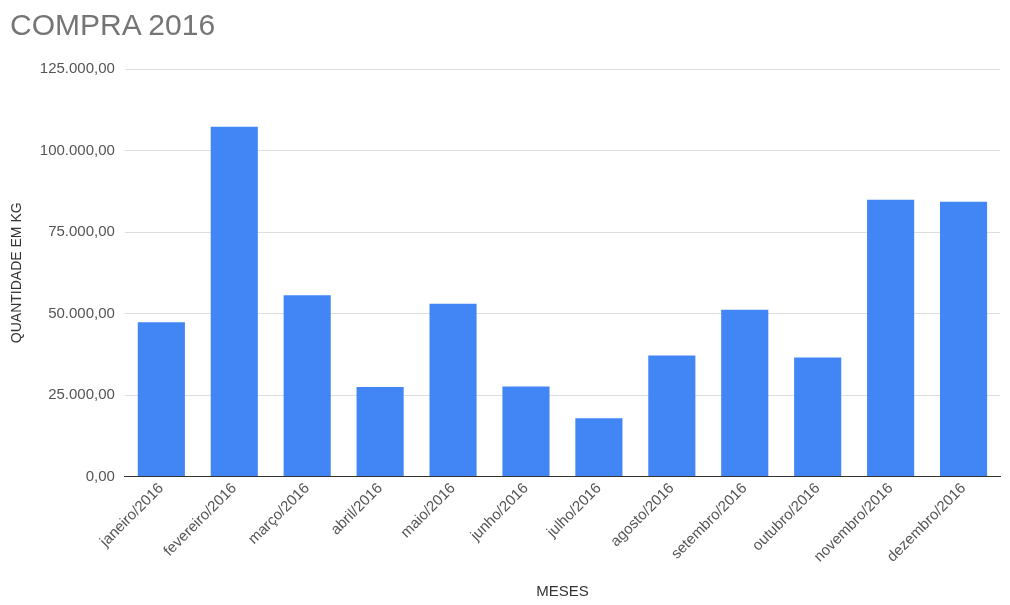  What do you see at coordinates (16, 273) in the screenshot?
I see `y-axis-title: QUANTIDADE EM KG` at bounding box center [16, 273].